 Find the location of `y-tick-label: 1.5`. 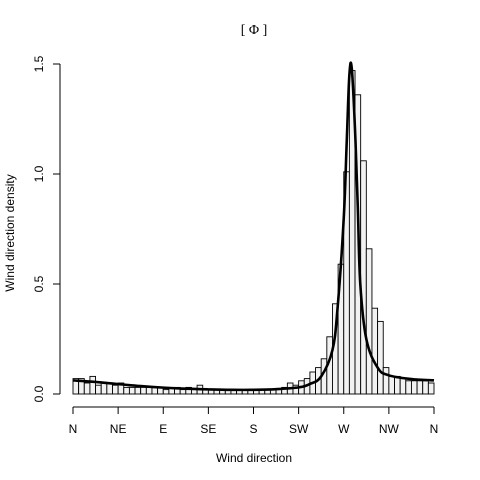

y-tick-label: 1.5 is located at coordinates (39, 63).